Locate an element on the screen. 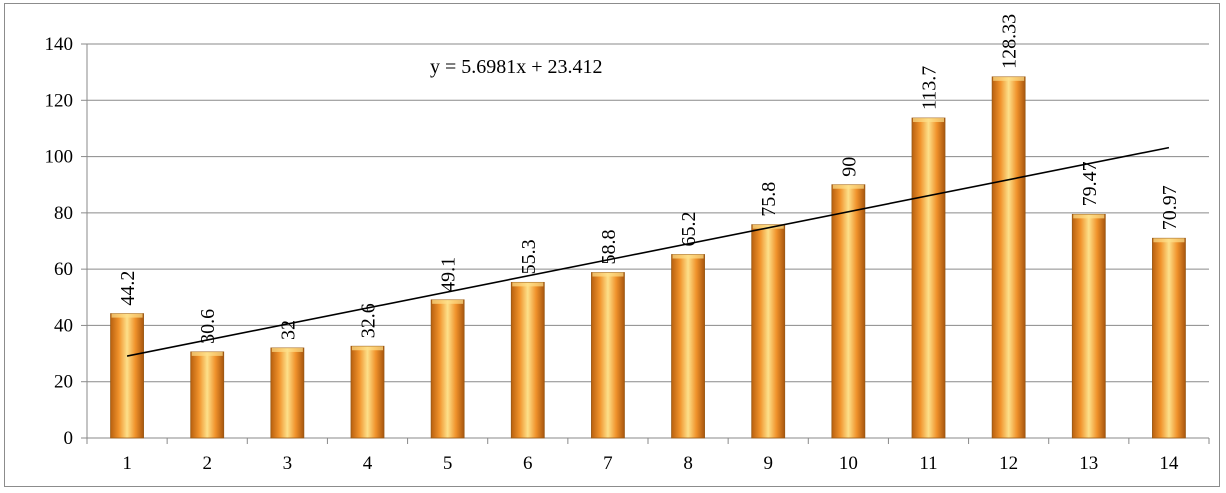 The image size is (1226, 493). trendline-equation: y = 5.6981x + 23.412 is located at coordinates (516, 67).